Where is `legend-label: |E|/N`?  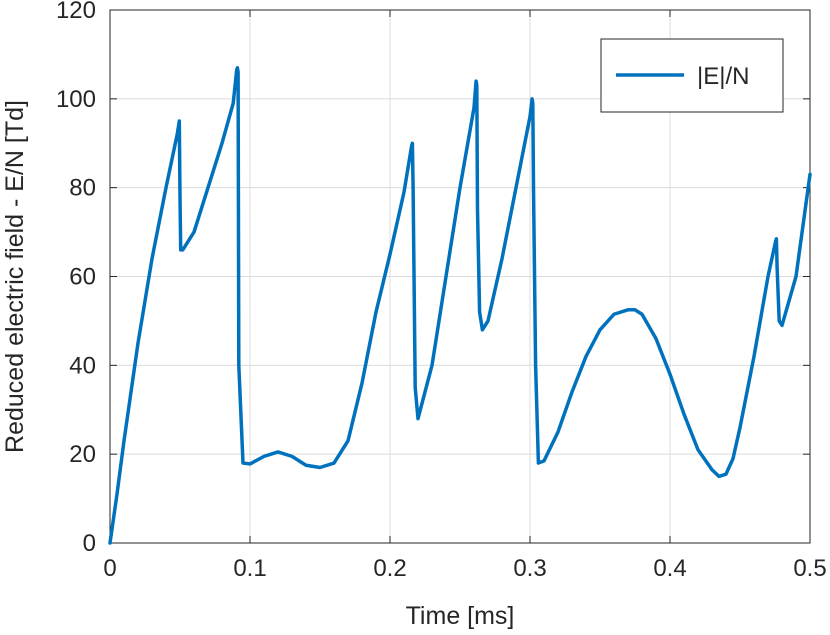
legend-label: |E|/N is located at coordinates (723, 76).